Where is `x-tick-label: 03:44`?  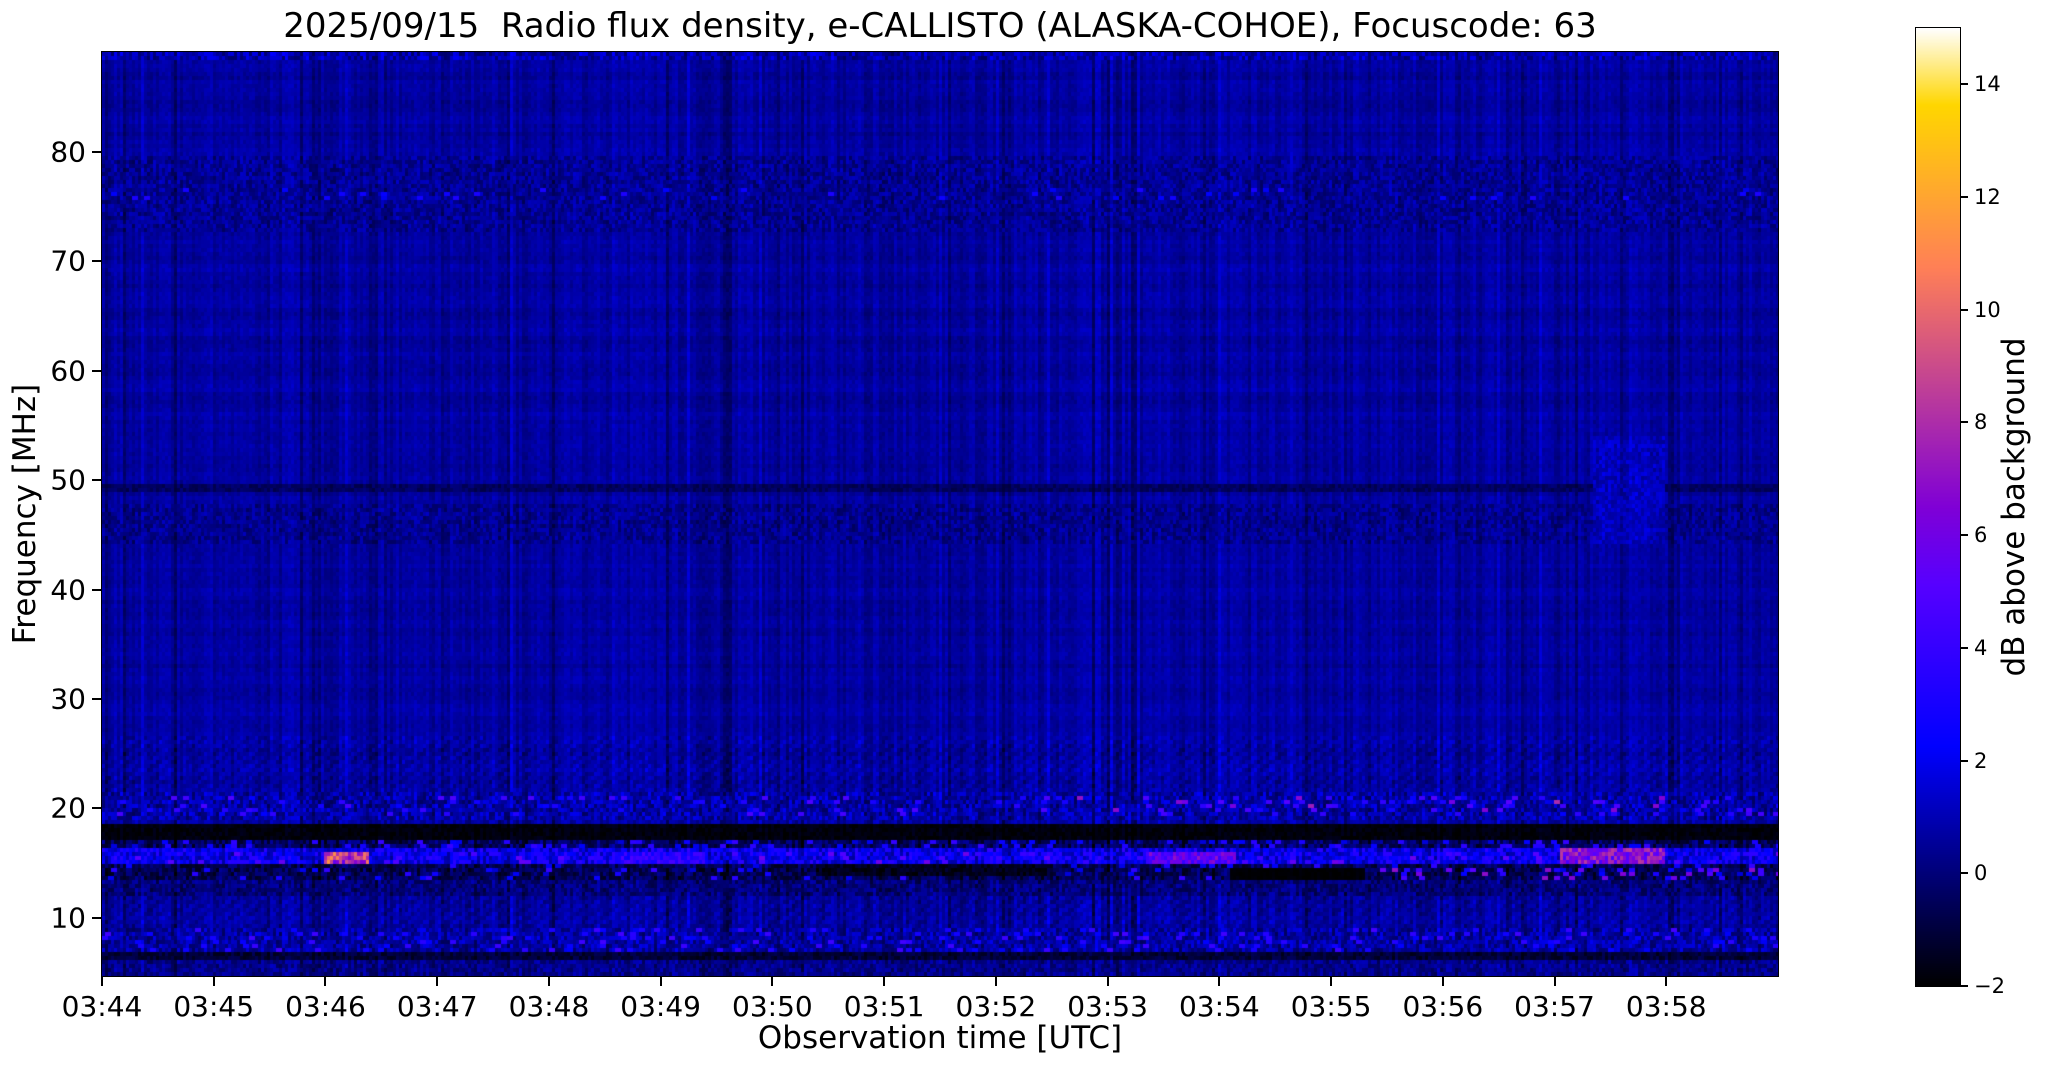 x-tick-label: 03:44 is located at coordinates (102, 1006).